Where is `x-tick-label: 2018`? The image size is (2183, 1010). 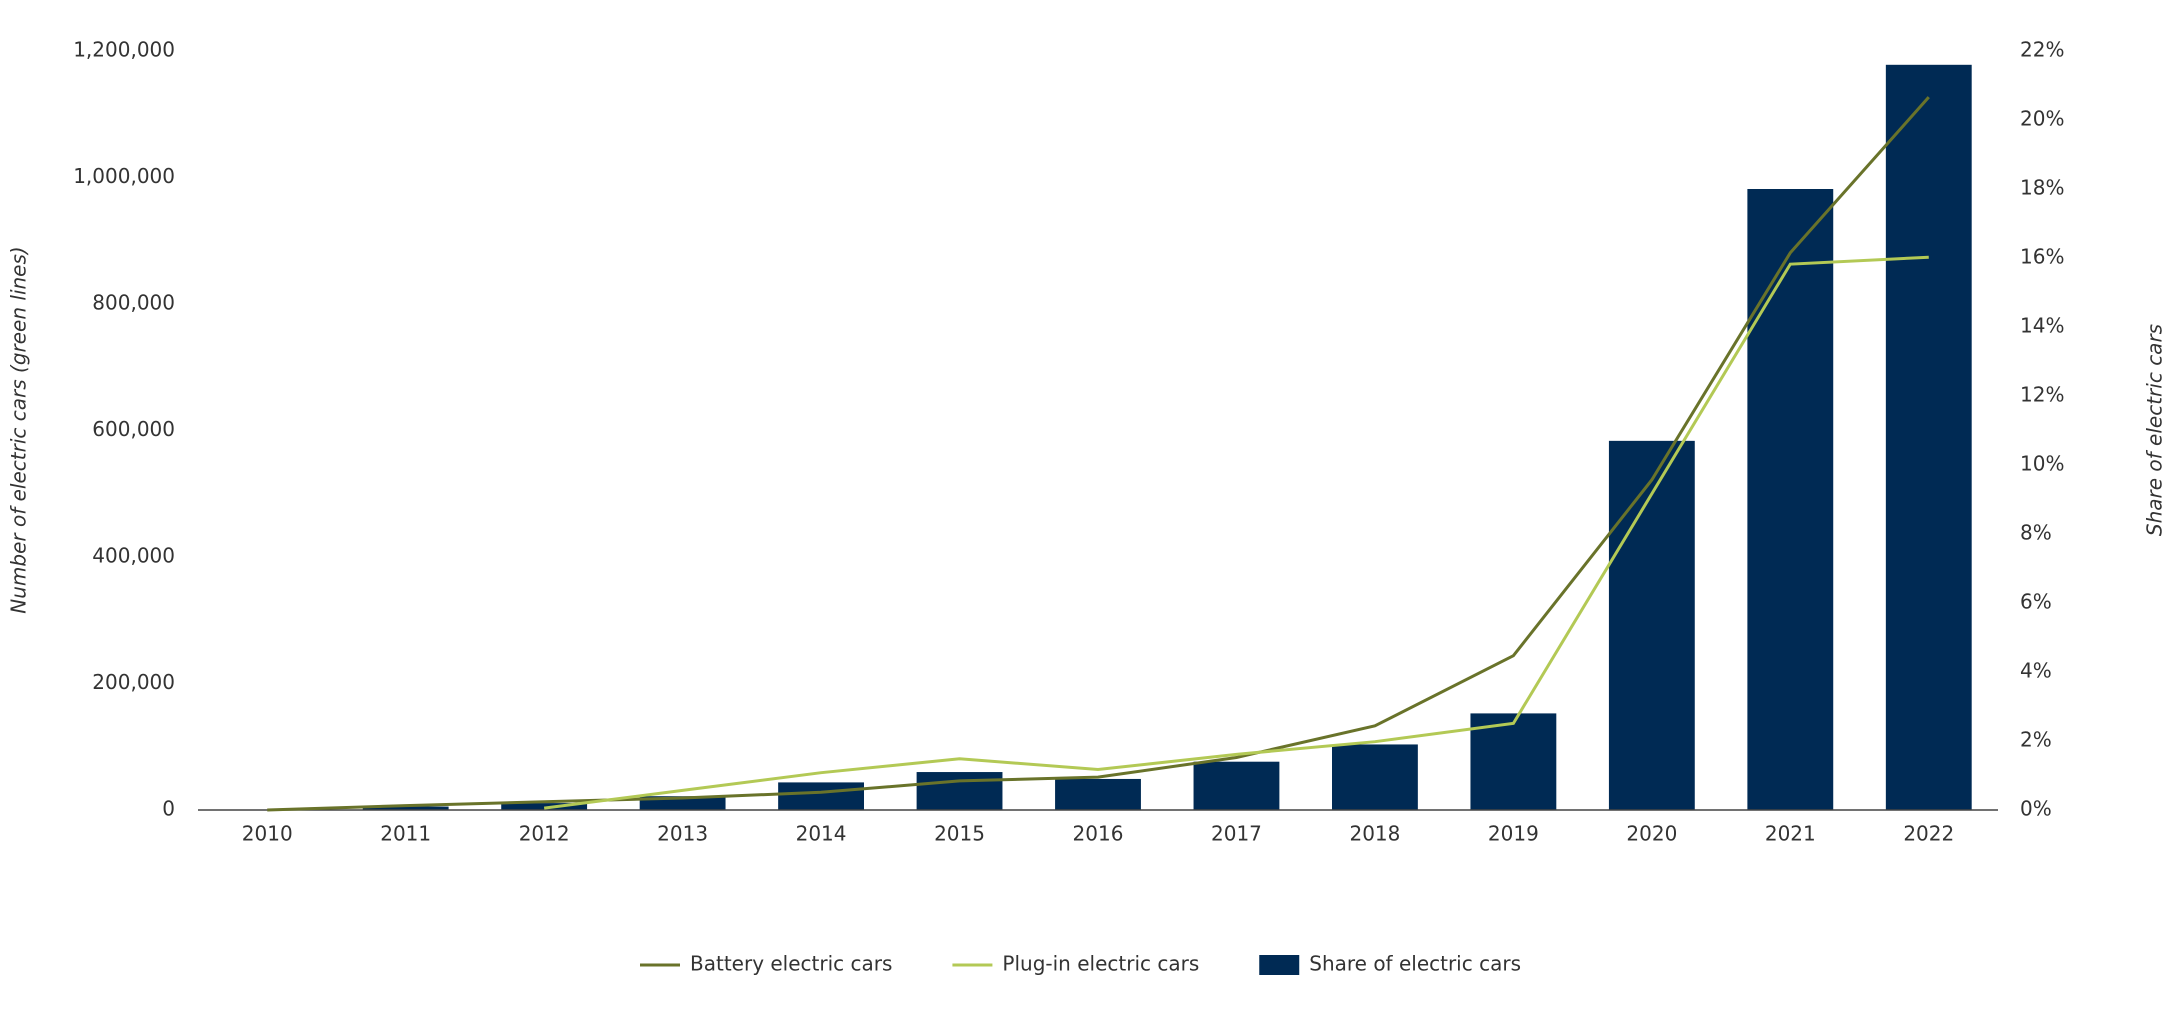
x-tick-label: 2018 is located at coordinates (1374, 834).